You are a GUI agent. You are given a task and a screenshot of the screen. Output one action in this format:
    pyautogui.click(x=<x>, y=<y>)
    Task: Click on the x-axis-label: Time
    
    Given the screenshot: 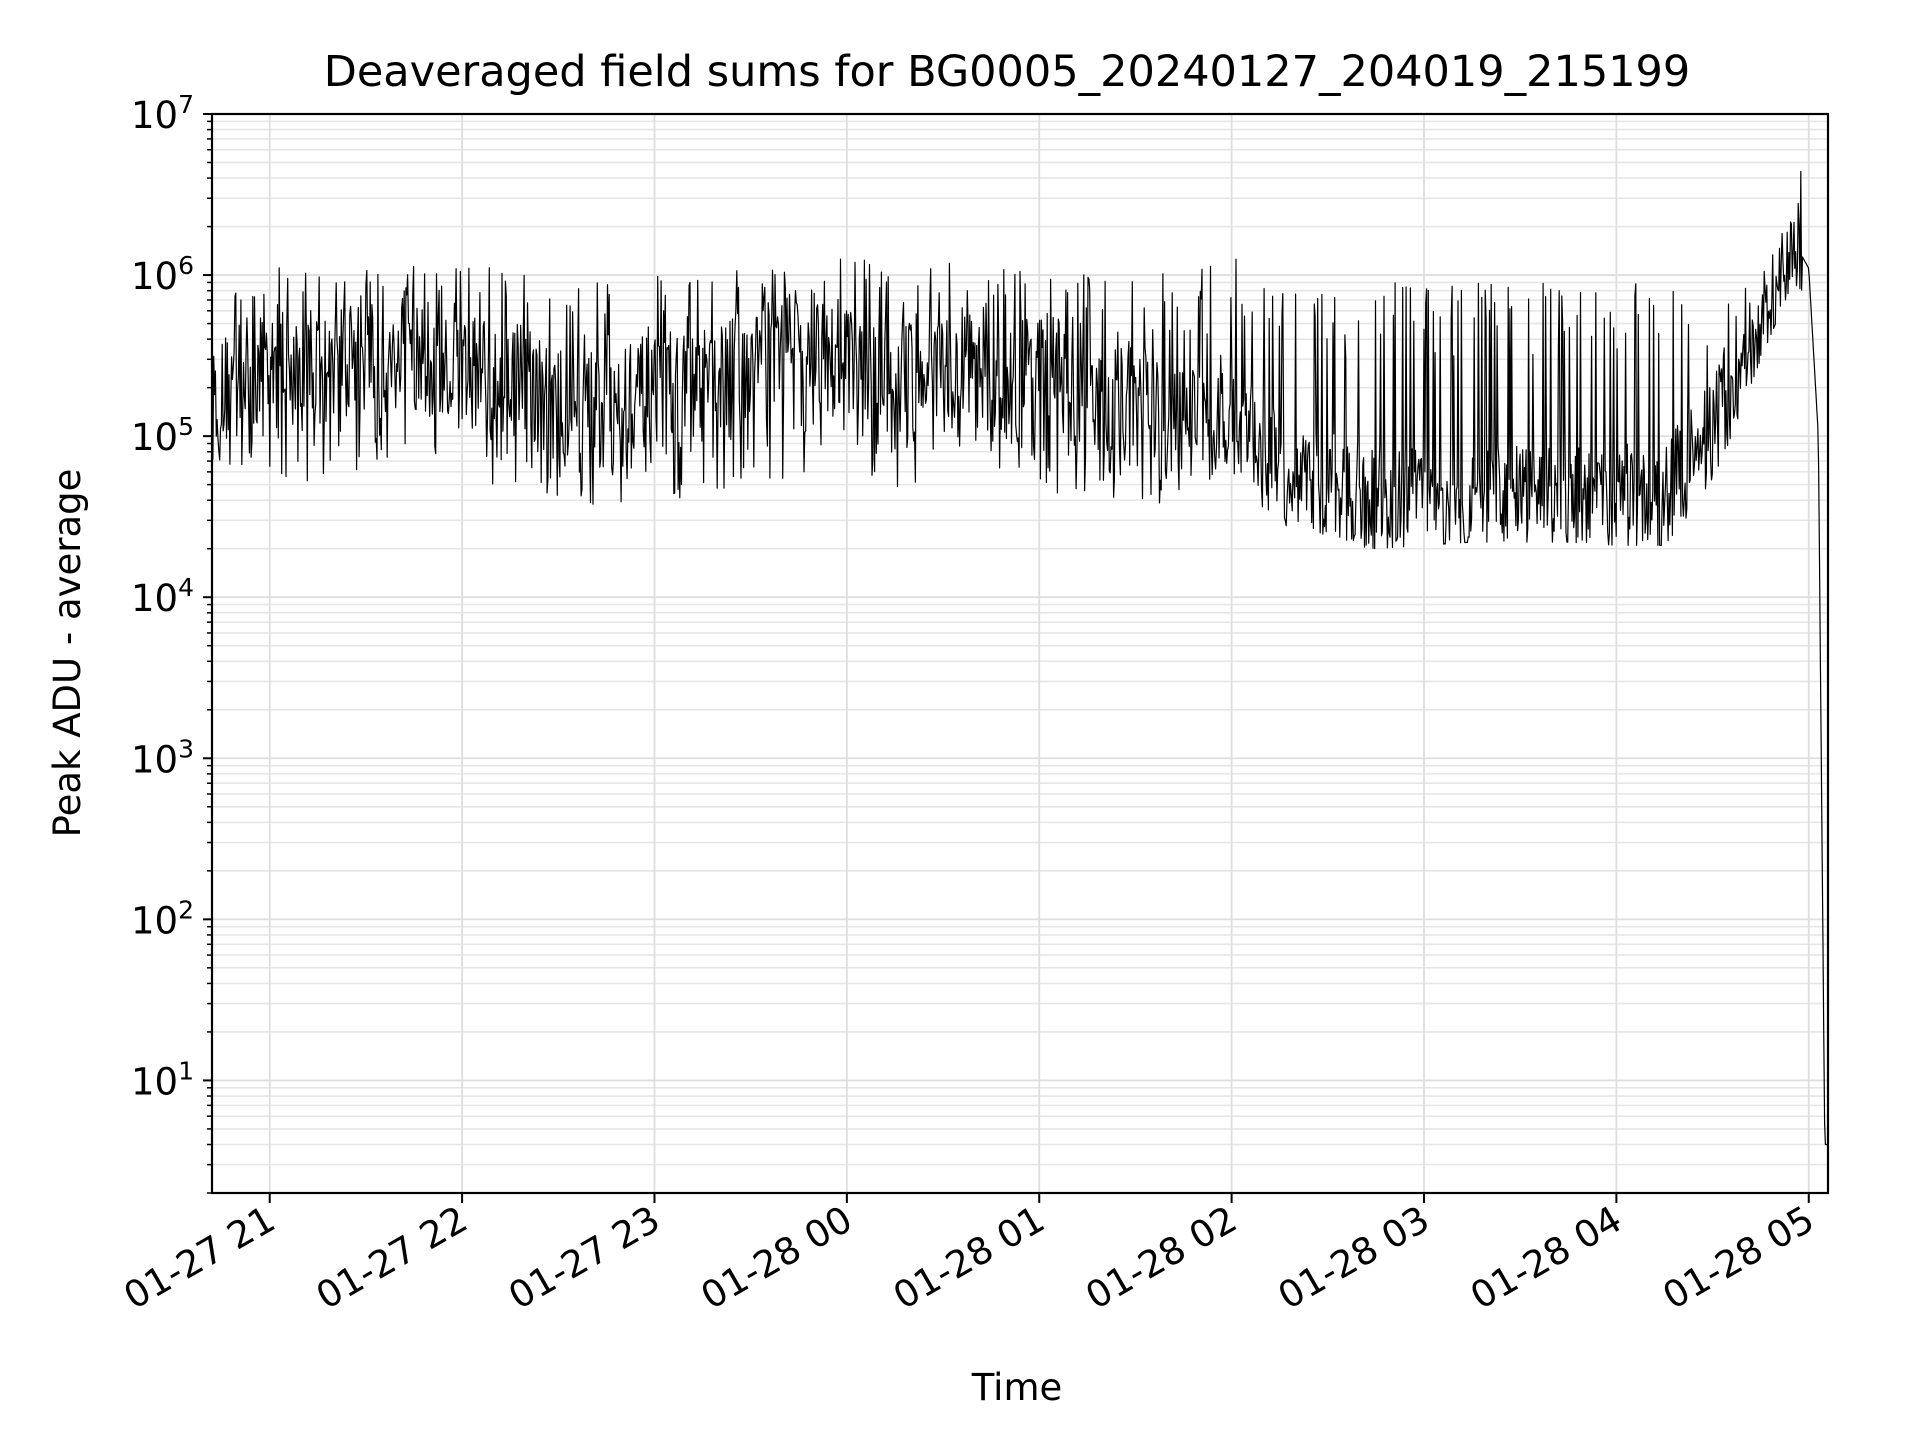 What is the action you would take?
    pyautogui.click(x=1017, y=1387)
    